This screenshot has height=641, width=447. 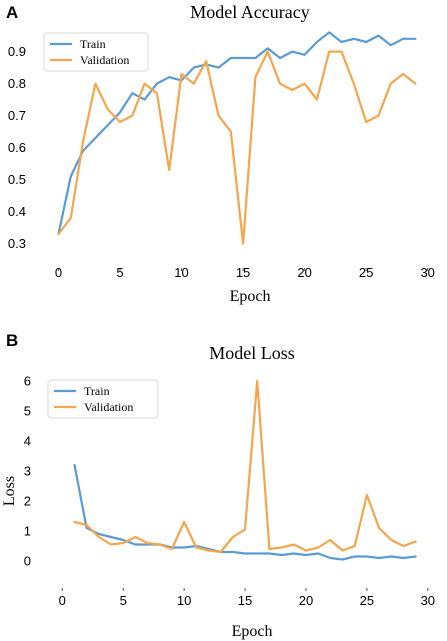 I want to click on chart-title: Model Loss, so click(x=252, y=353).